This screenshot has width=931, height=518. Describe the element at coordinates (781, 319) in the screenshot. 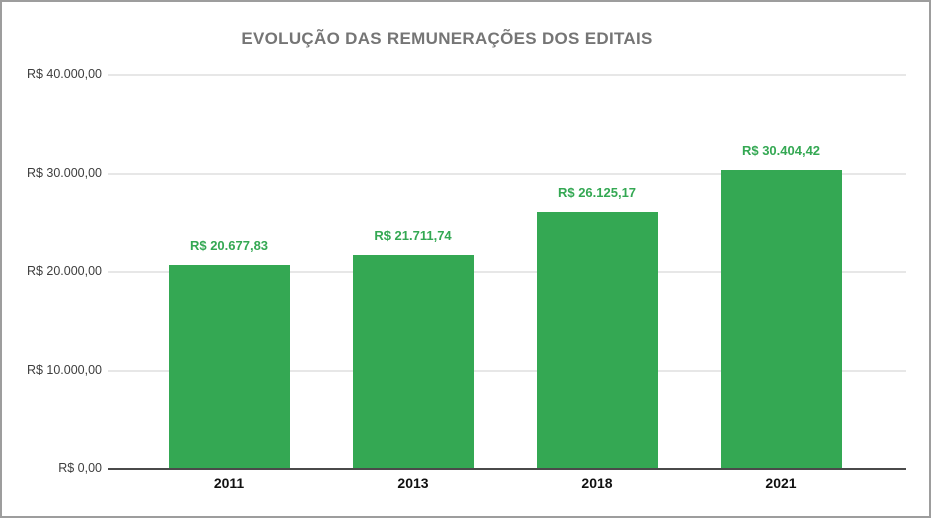

I see `bar-2021` at that location.